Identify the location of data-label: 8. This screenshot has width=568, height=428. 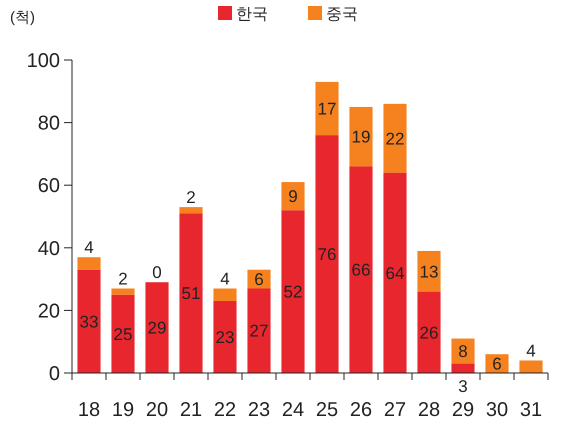
(463, 352).